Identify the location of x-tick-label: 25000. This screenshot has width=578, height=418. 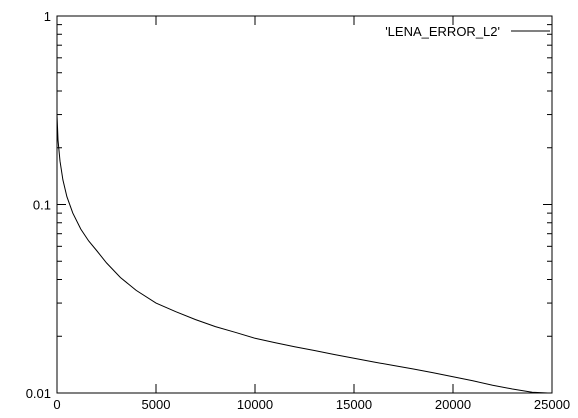
(552, 404).